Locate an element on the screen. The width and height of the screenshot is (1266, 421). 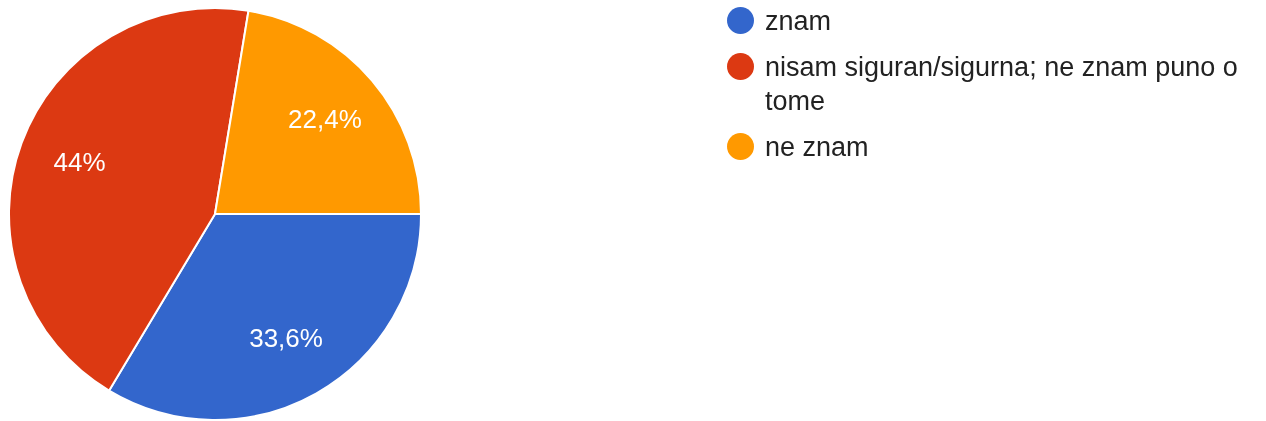
data-label: 33,6% is located at coordinates (286, 337).